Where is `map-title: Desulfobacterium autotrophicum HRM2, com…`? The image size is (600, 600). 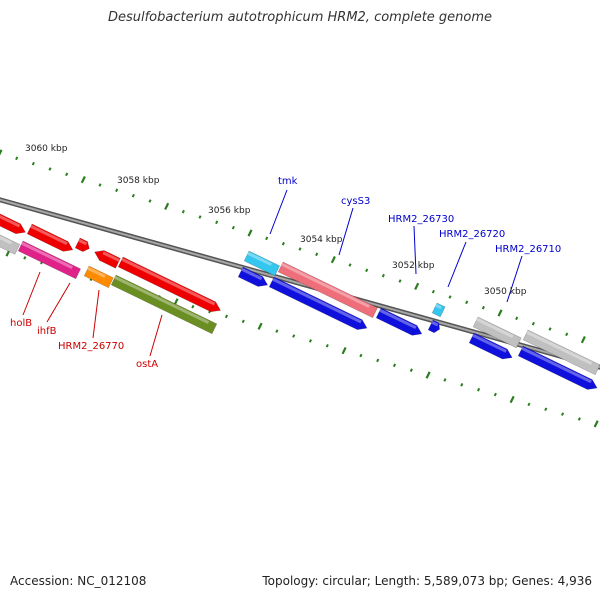 map-title: Desulfobacterium autotrophicum HRM2, com… is located at coordinates (300, 17).